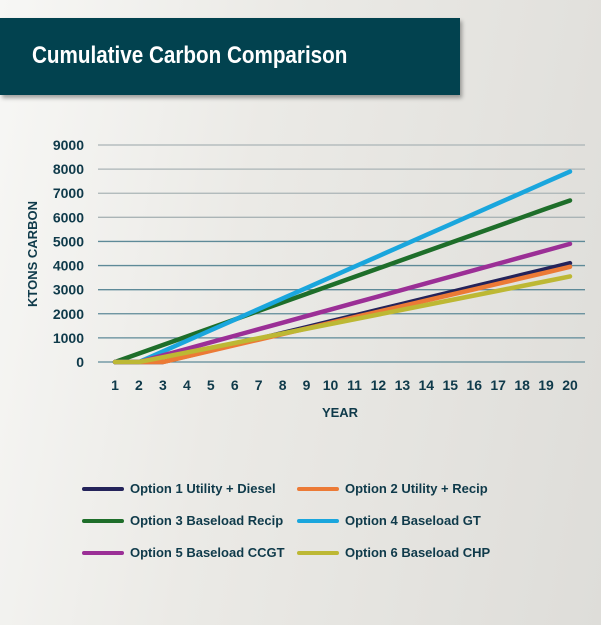 Image resolution: width=601 pixels, height=625 pixels. Describe the element at coordinates (80, 362) in the screenshot. I see `y-tick-label: 0` at that location.